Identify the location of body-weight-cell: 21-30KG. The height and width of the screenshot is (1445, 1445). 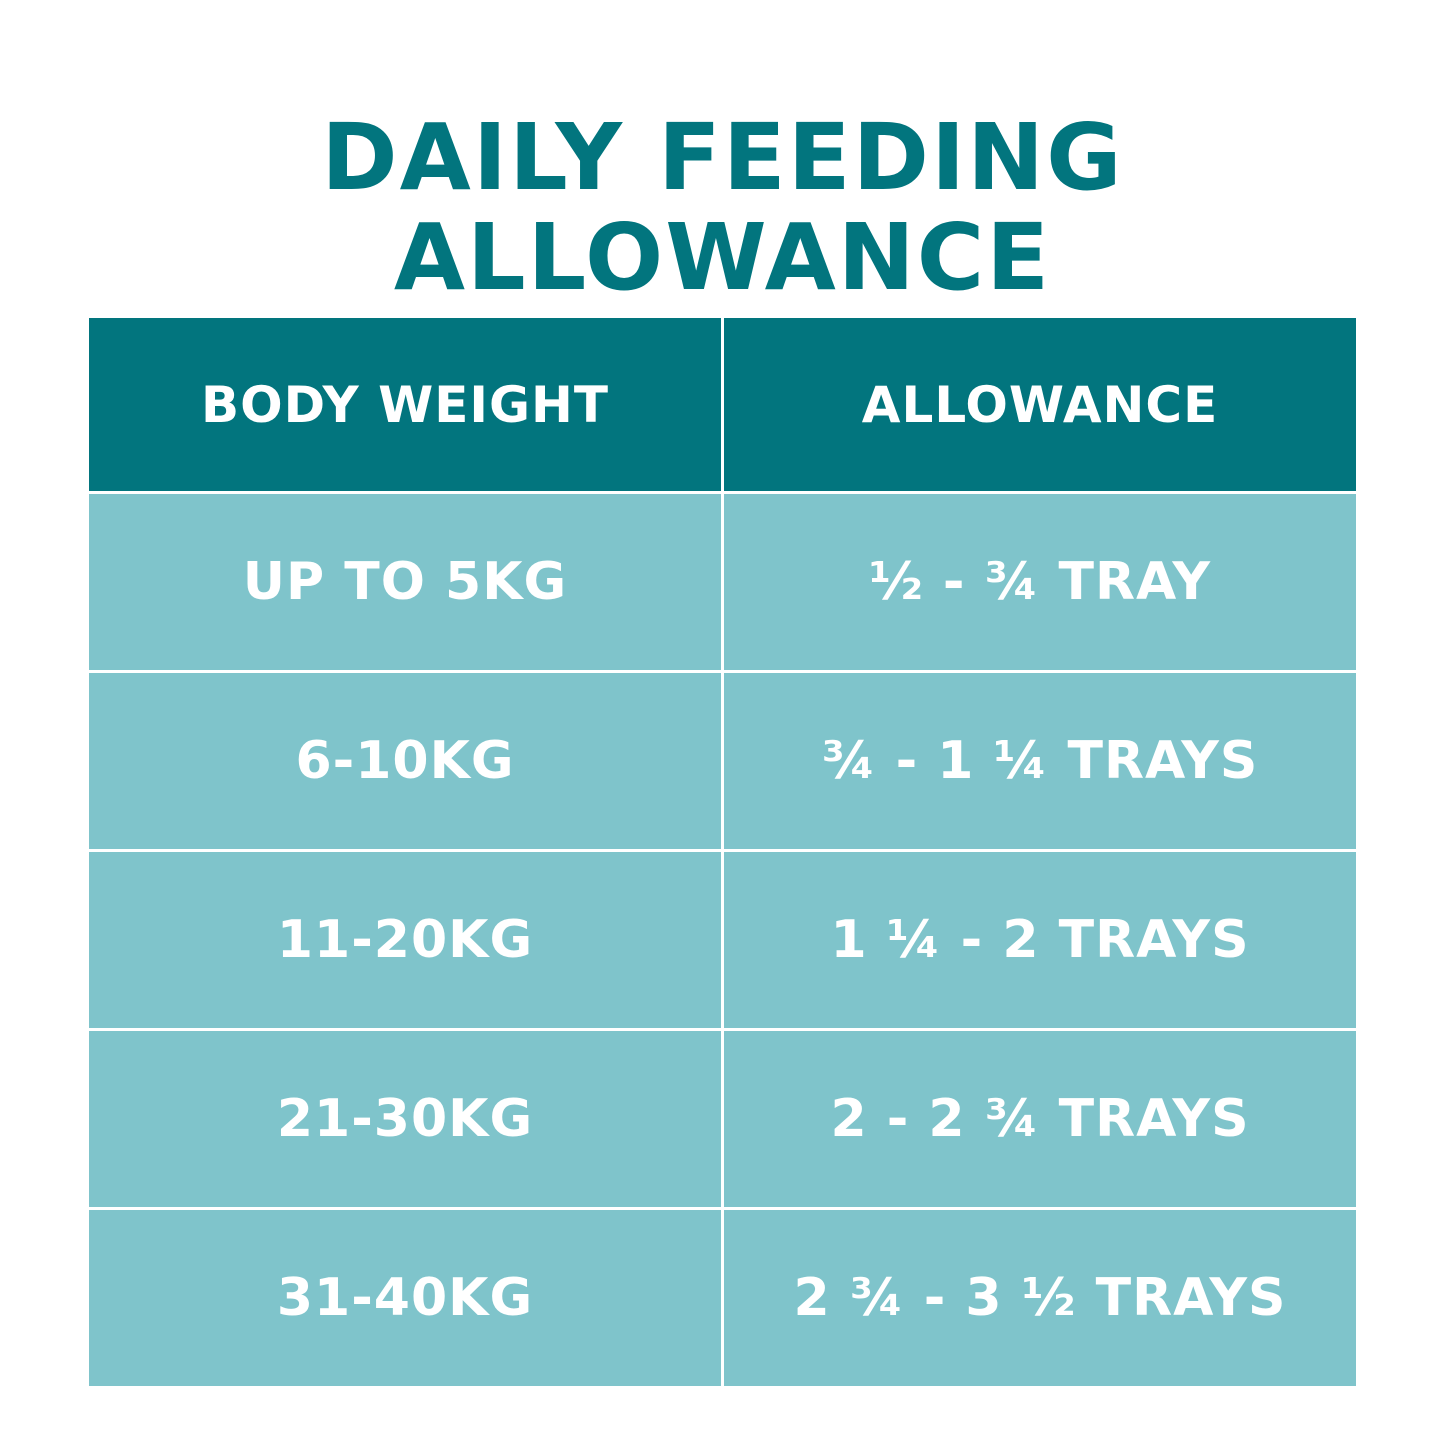
(406, 1119).